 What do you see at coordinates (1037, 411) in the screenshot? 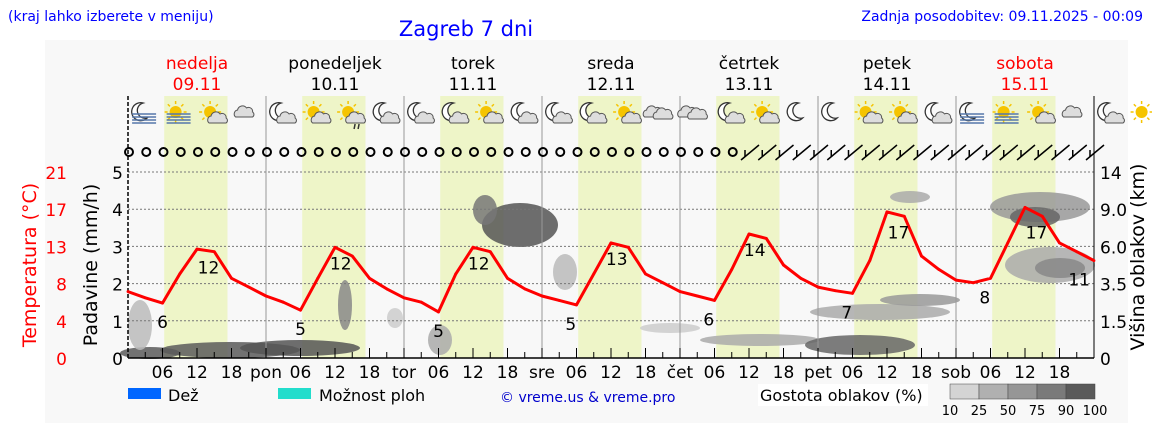
I see `density-tick: 75` at bounding box center [1037, 411].